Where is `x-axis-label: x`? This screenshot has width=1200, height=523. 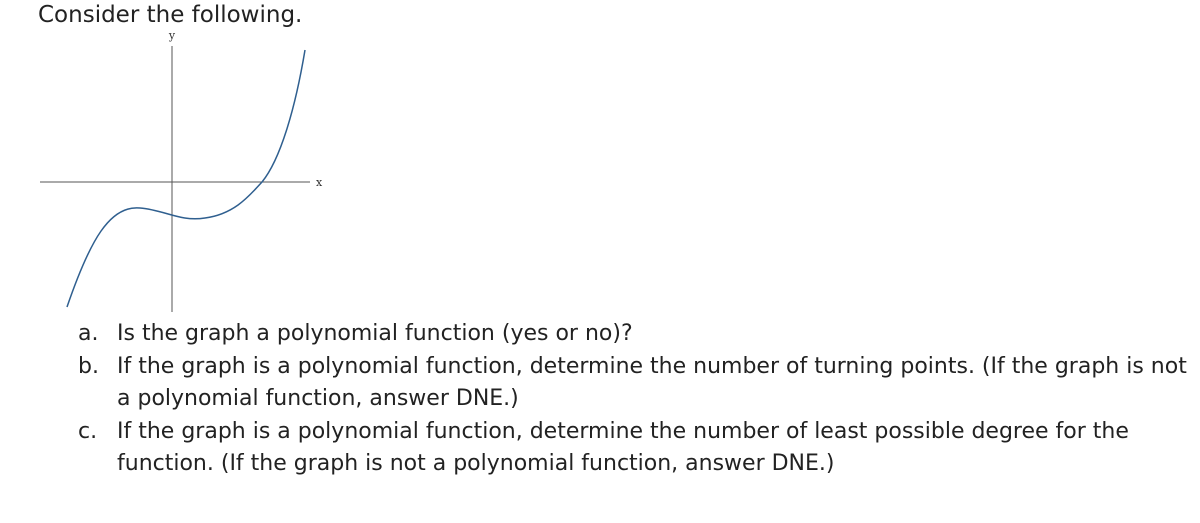
x-axis-label: x is located at coordinates (319, 182).